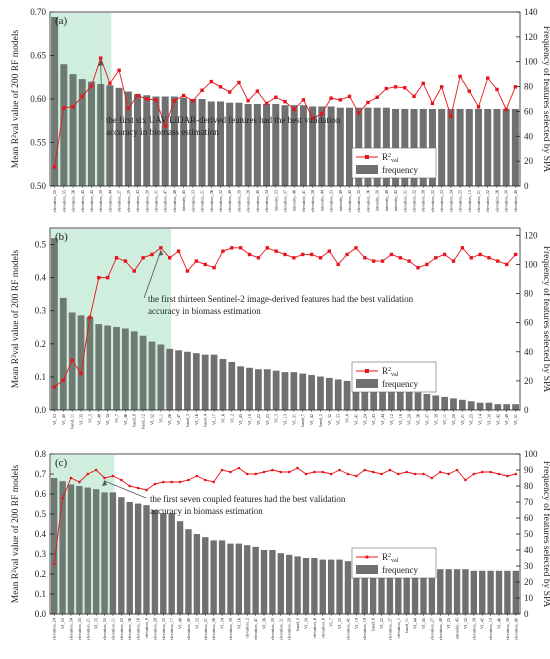 The width and height of the screenshot is (550, 659). Describe the element at coordinates (373, 624) in the screenshot. I see `x-tick-label: band_8` at that location.